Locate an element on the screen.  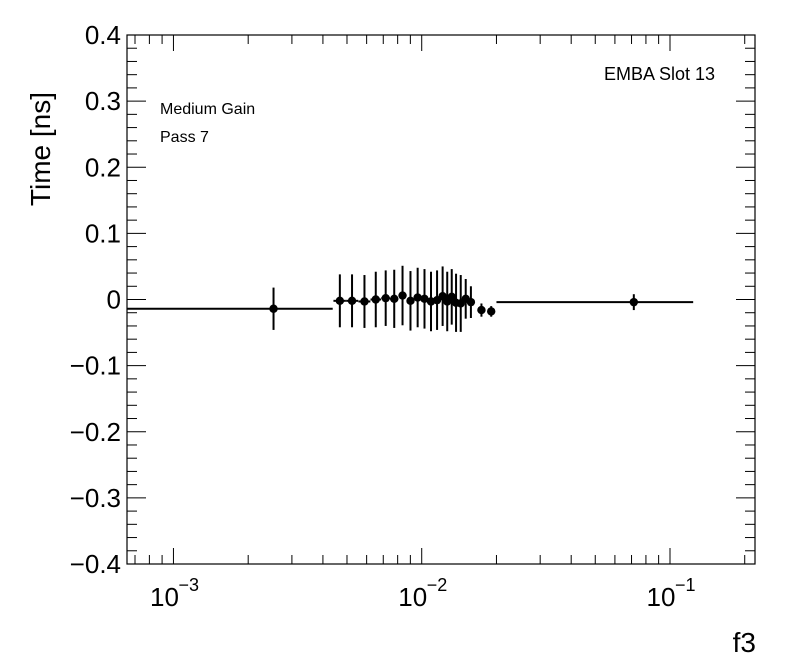
y-tick-label: −0.3 is located at coordinates (95, 498).